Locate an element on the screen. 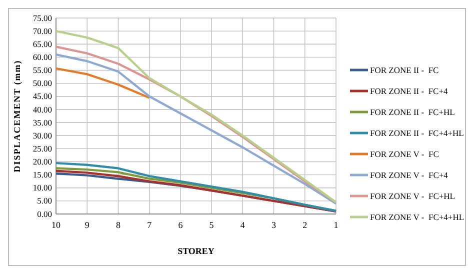  y-tick-label: 25.00 is located at coordinates (42, 148).